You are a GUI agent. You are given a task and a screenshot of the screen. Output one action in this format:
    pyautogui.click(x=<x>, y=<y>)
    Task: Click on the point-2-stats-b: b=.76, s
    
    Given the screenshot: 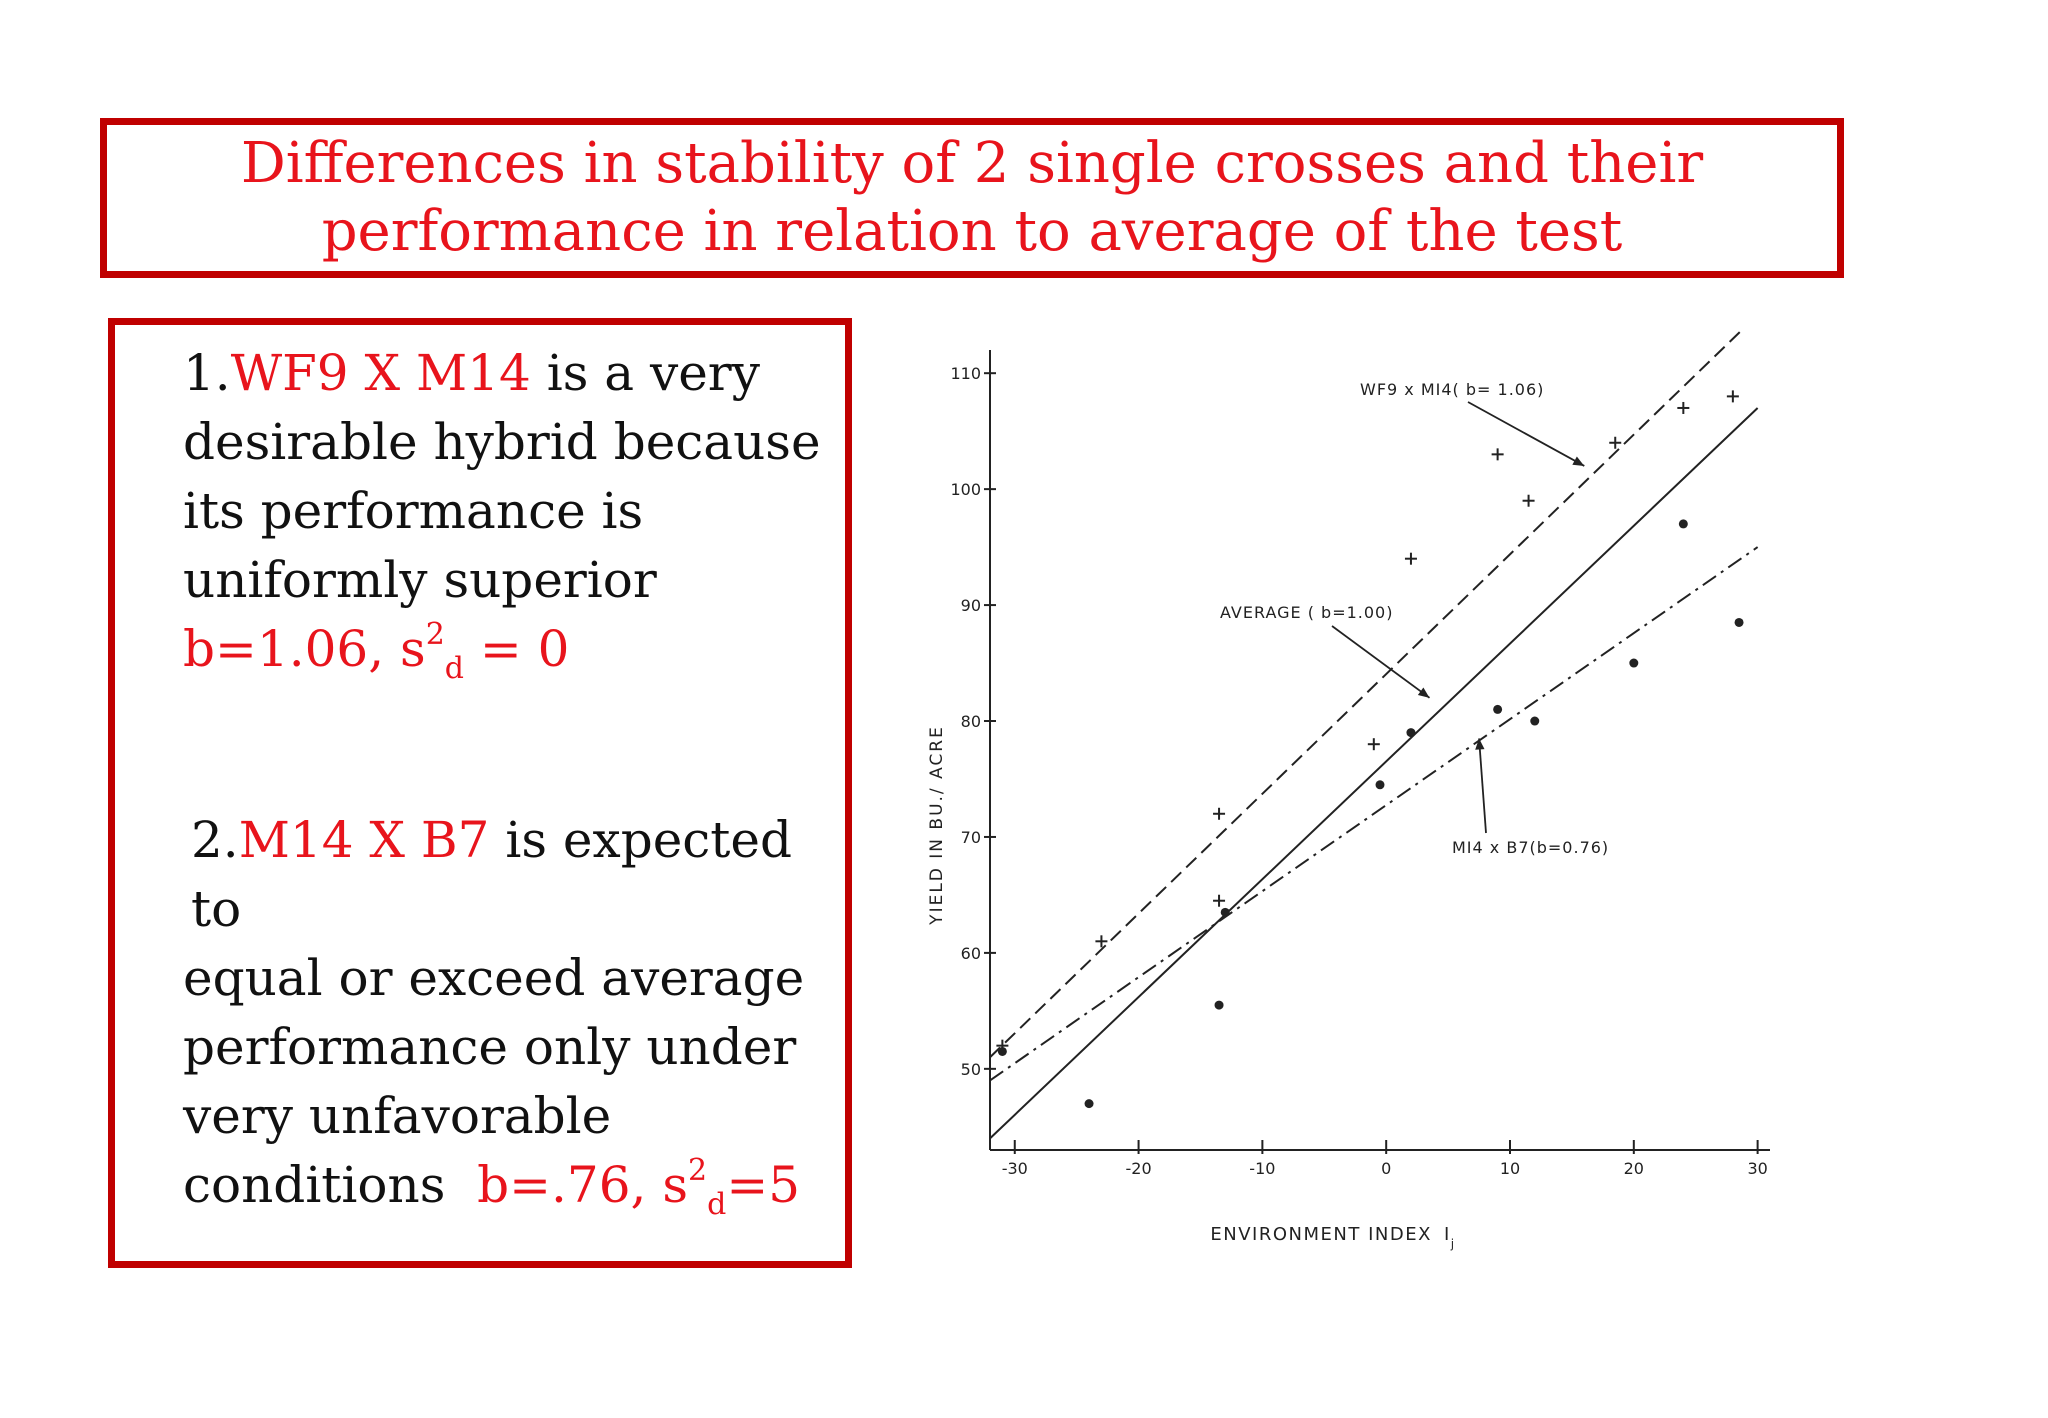 What is the action you would take?
    pyautogui.click(x=583, y=1185)
    